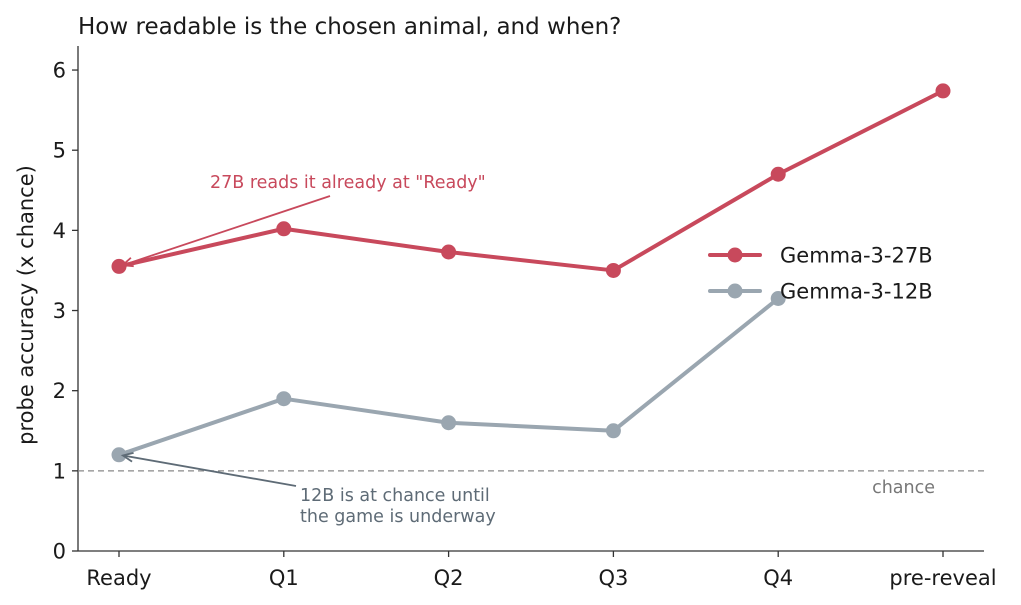  Describe the element at coordinates (613, 431) in the screenshot. I see `data-point-gemma-3-12b-q3` at that location.